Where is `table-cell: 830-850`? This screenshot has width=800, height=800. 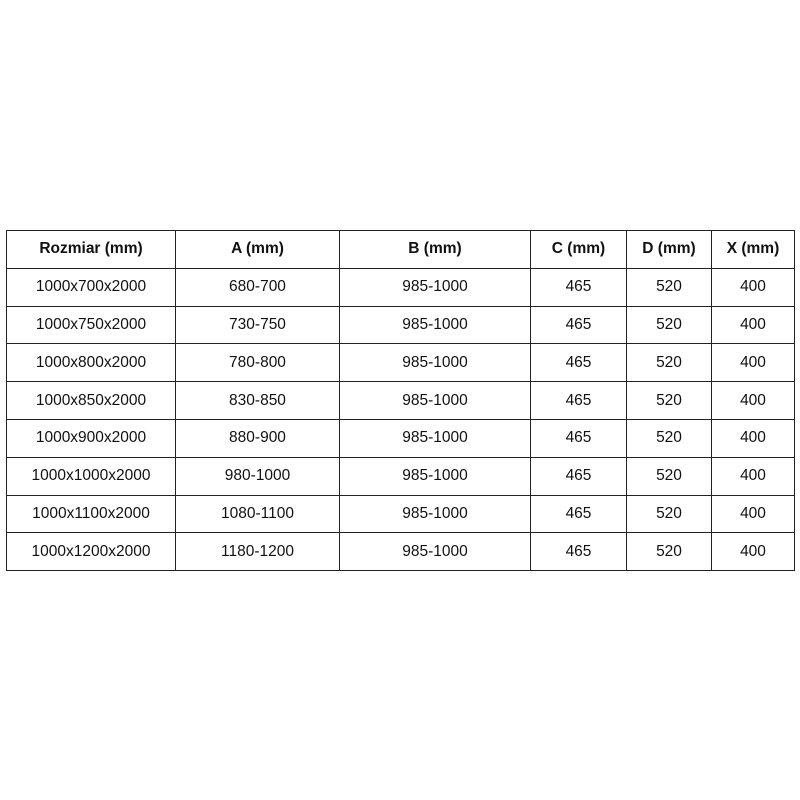
table-cell: 830-850 is located at coordinates (257, 400).